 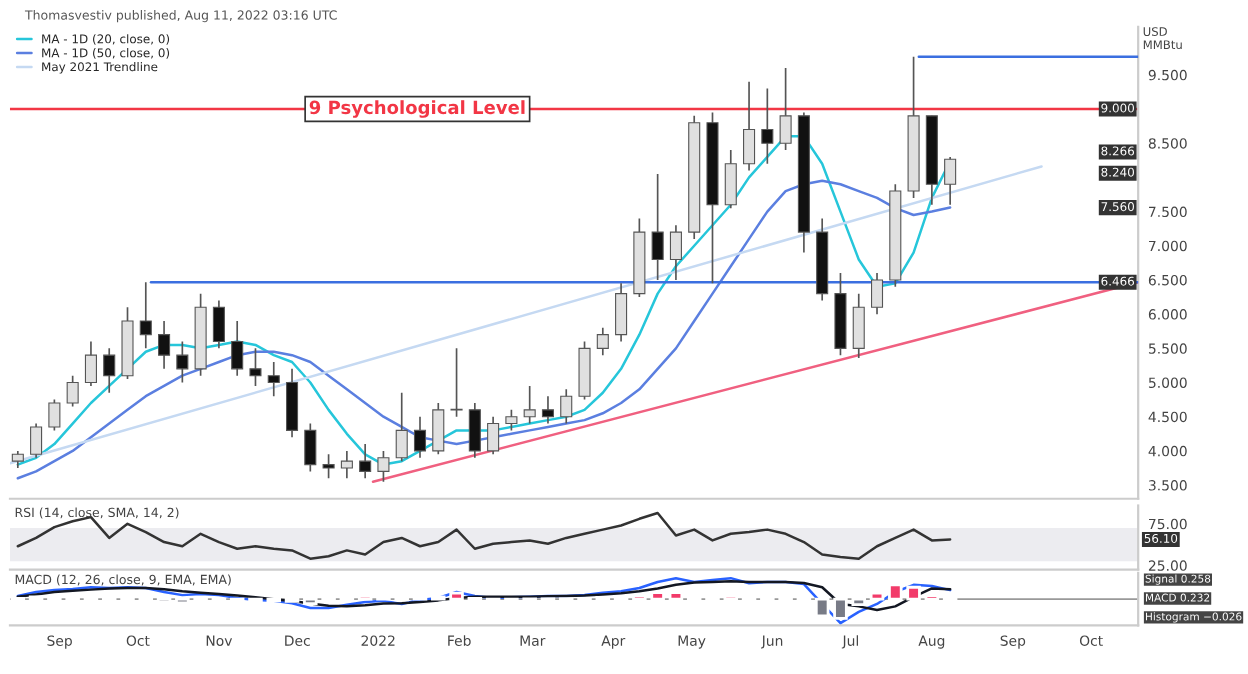 I want to click on line-series, so click(x=484, y=535).